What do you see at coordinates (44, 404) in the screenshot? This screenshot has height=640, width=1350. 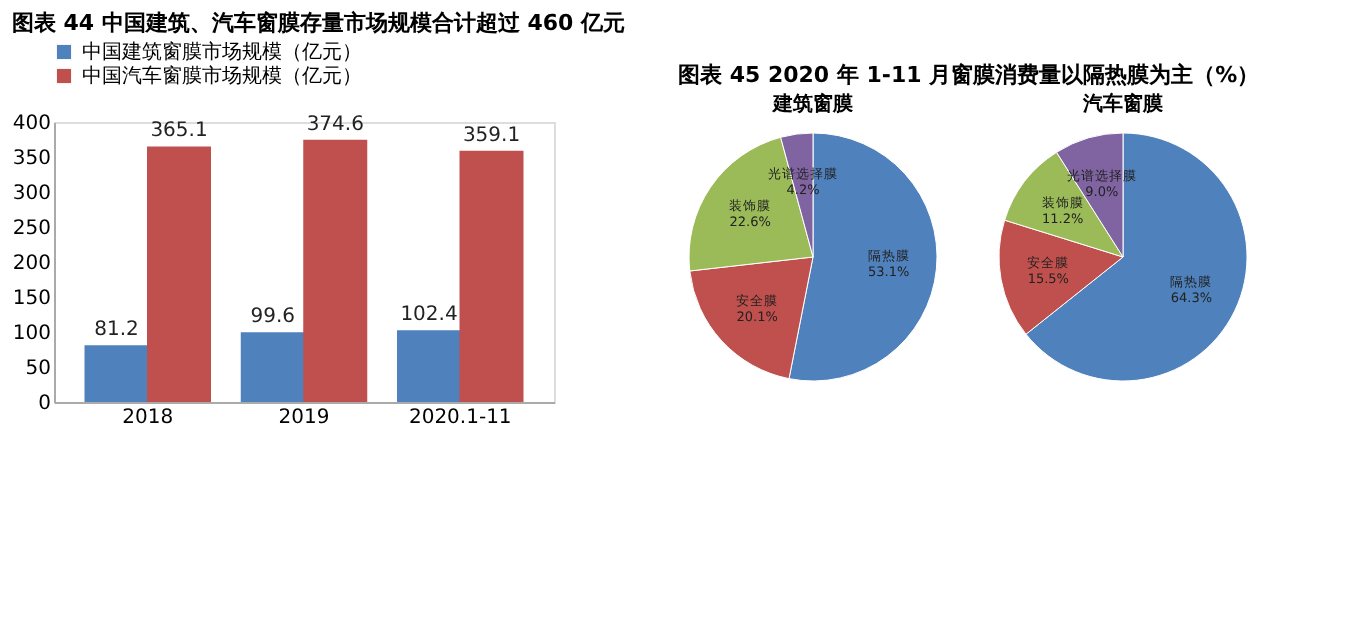 I see `y-tick-label: 0` at bounding box center [44, 404].